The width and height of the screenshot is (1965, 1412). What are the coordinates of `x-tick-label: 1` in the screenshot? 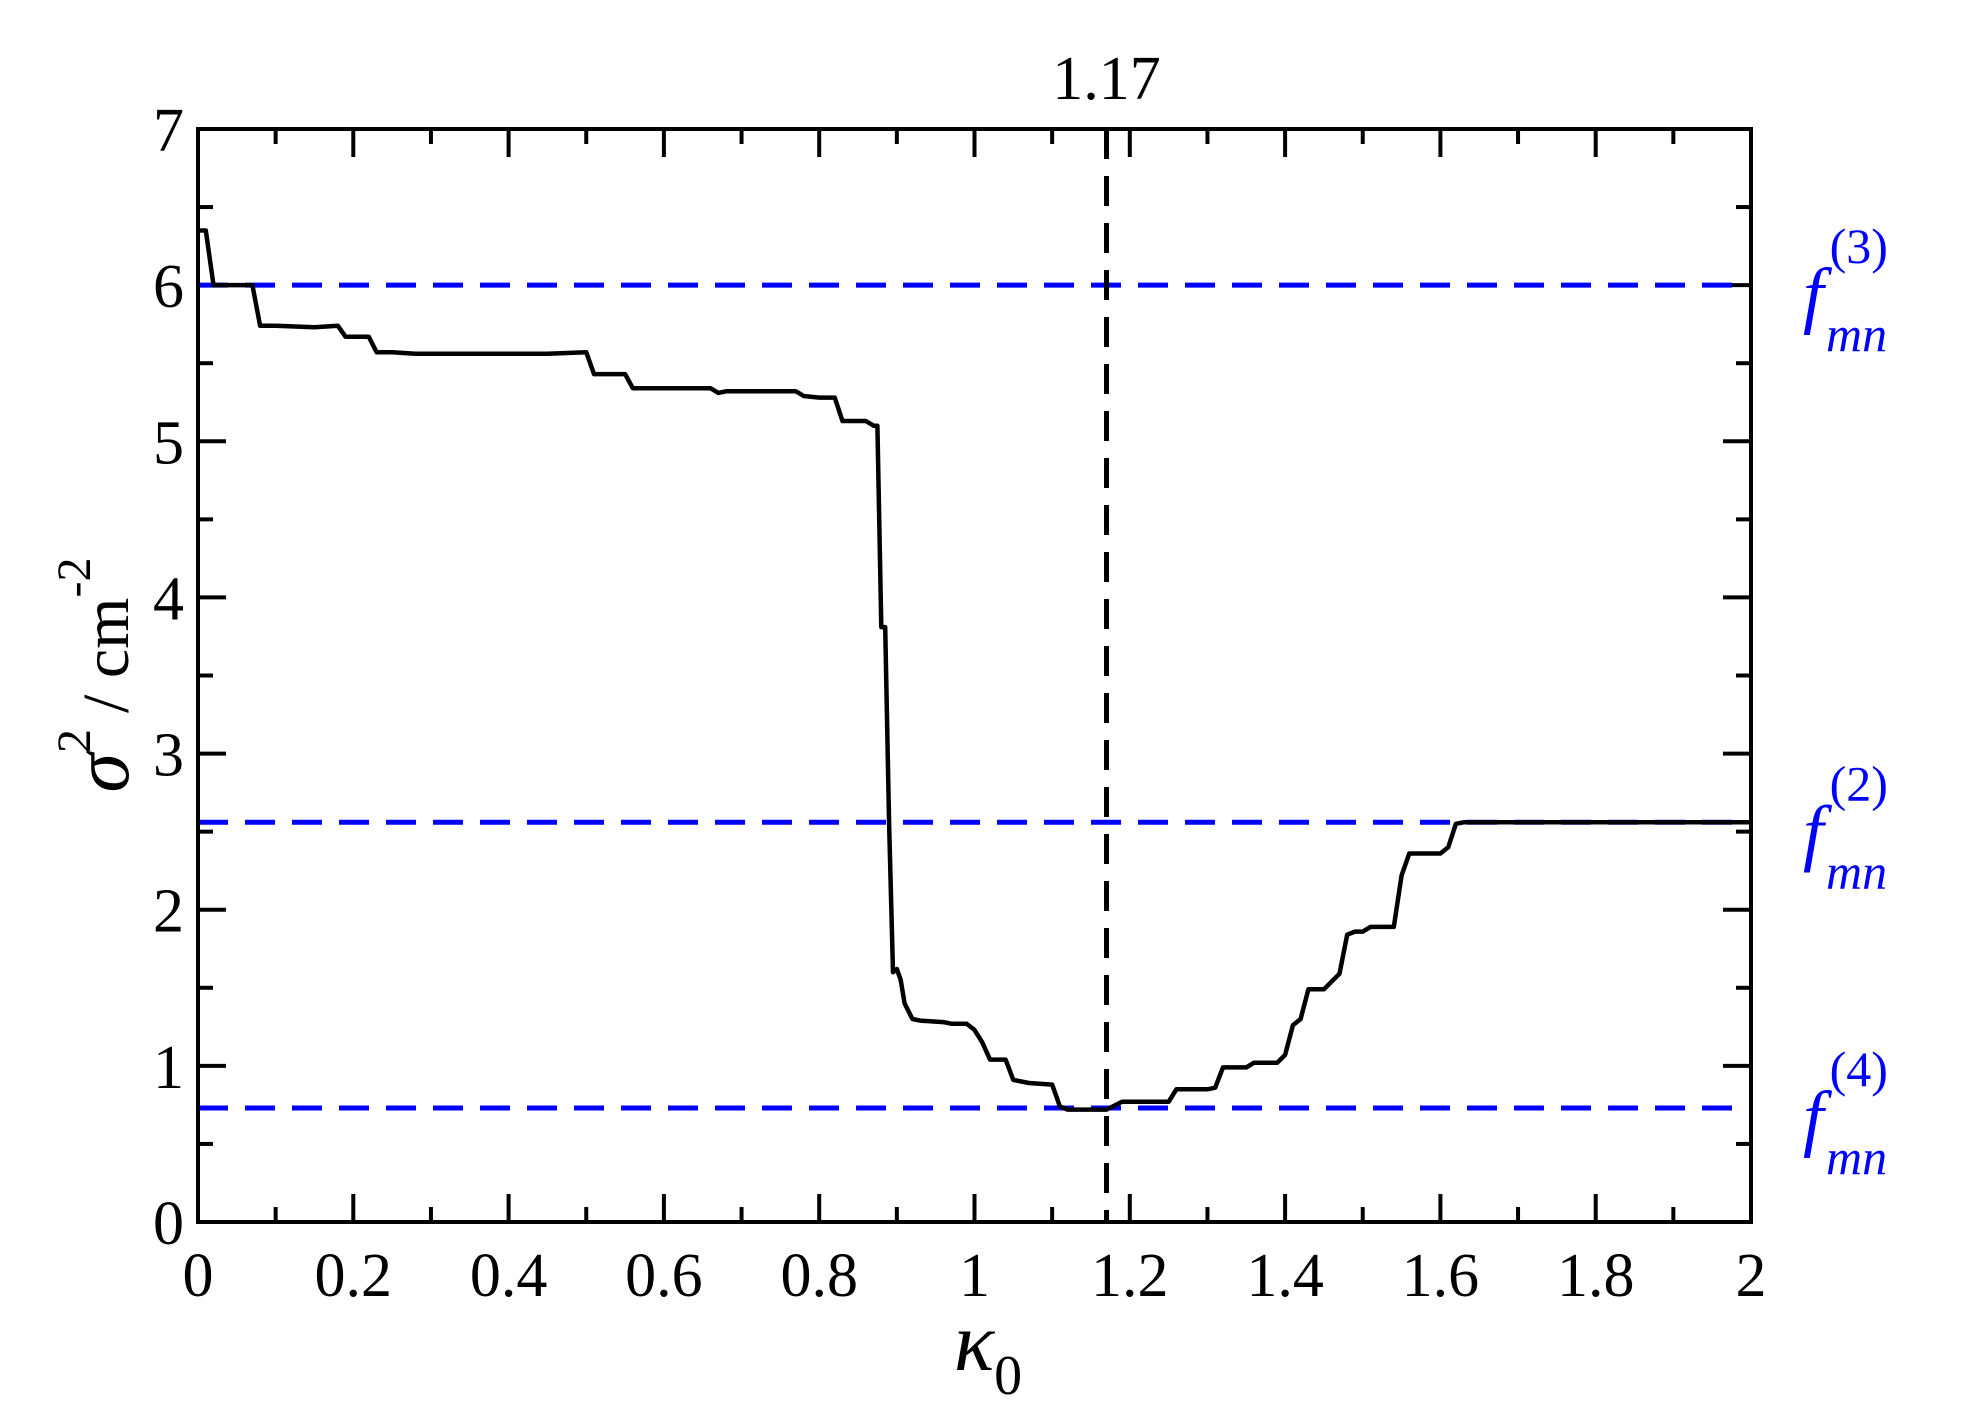 It's located at (974, 1276).